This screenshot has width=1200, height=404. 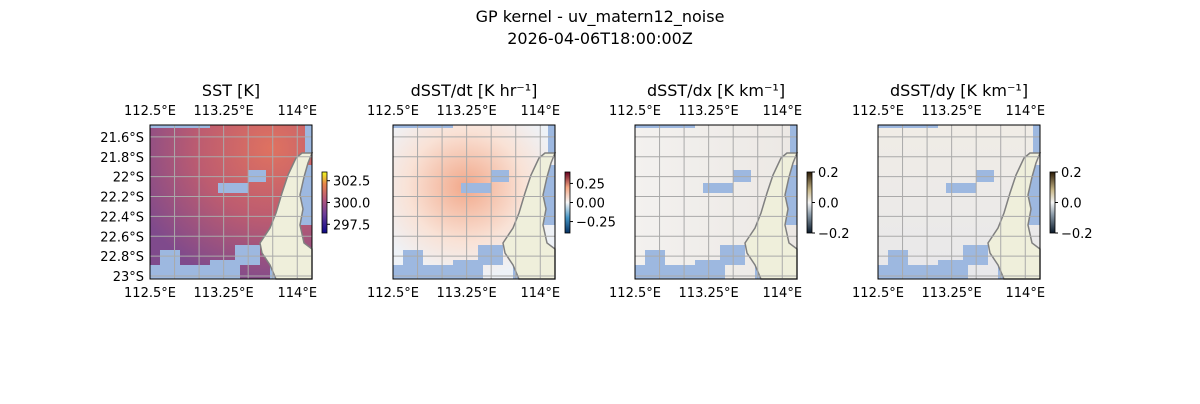 What do you see at coordinates (122, 257) in the screenshot?
I see `lat-tick-label: 22.8°S` at bounding box center [122, 257].